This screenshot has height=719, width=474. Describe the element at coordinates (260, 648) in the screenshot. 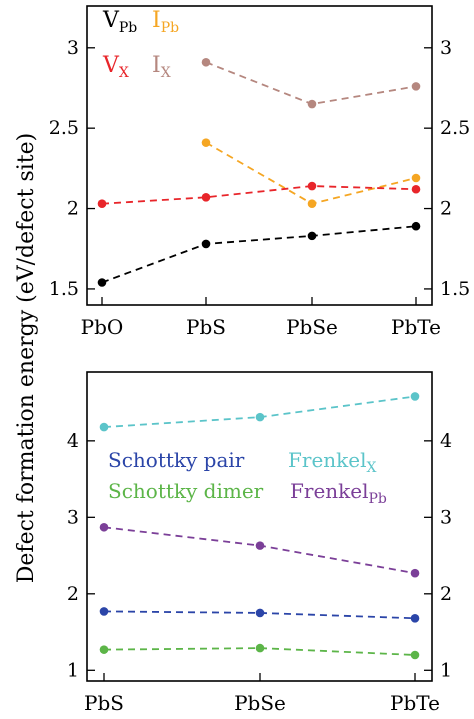

I see `point-schottky-dimer-pbse` at that location.